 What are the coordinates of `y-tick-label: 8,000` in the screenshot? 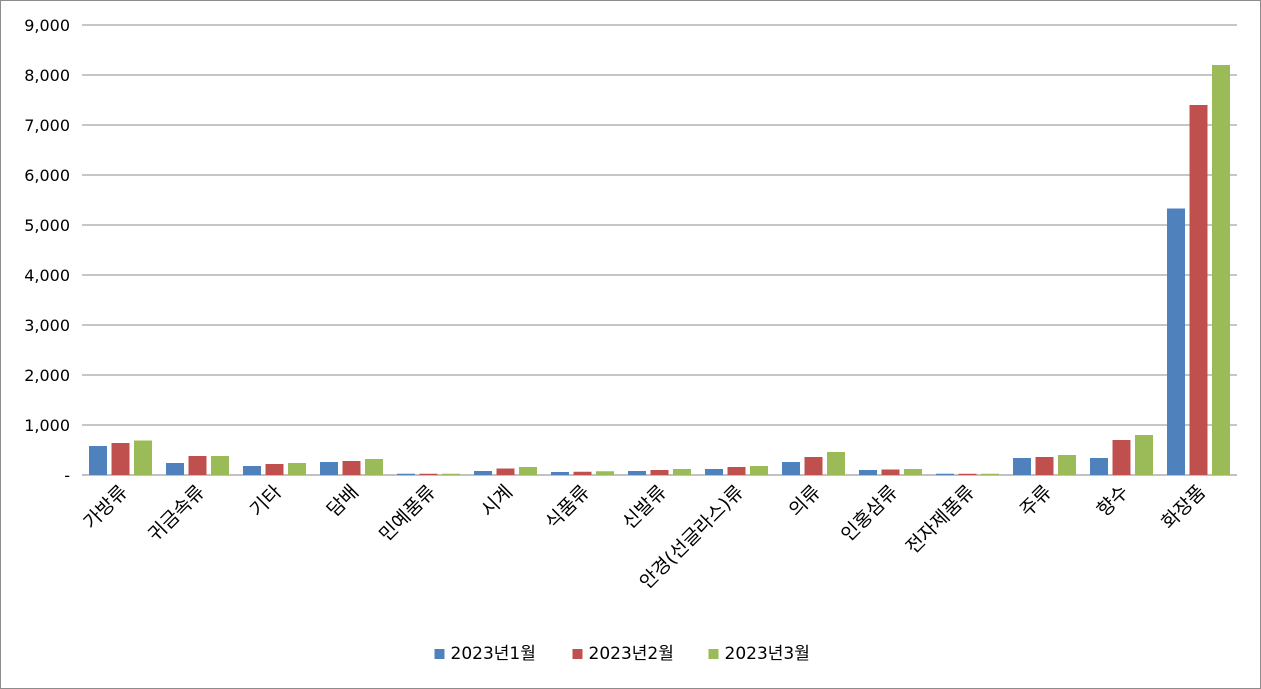 It's located at (47, 75).